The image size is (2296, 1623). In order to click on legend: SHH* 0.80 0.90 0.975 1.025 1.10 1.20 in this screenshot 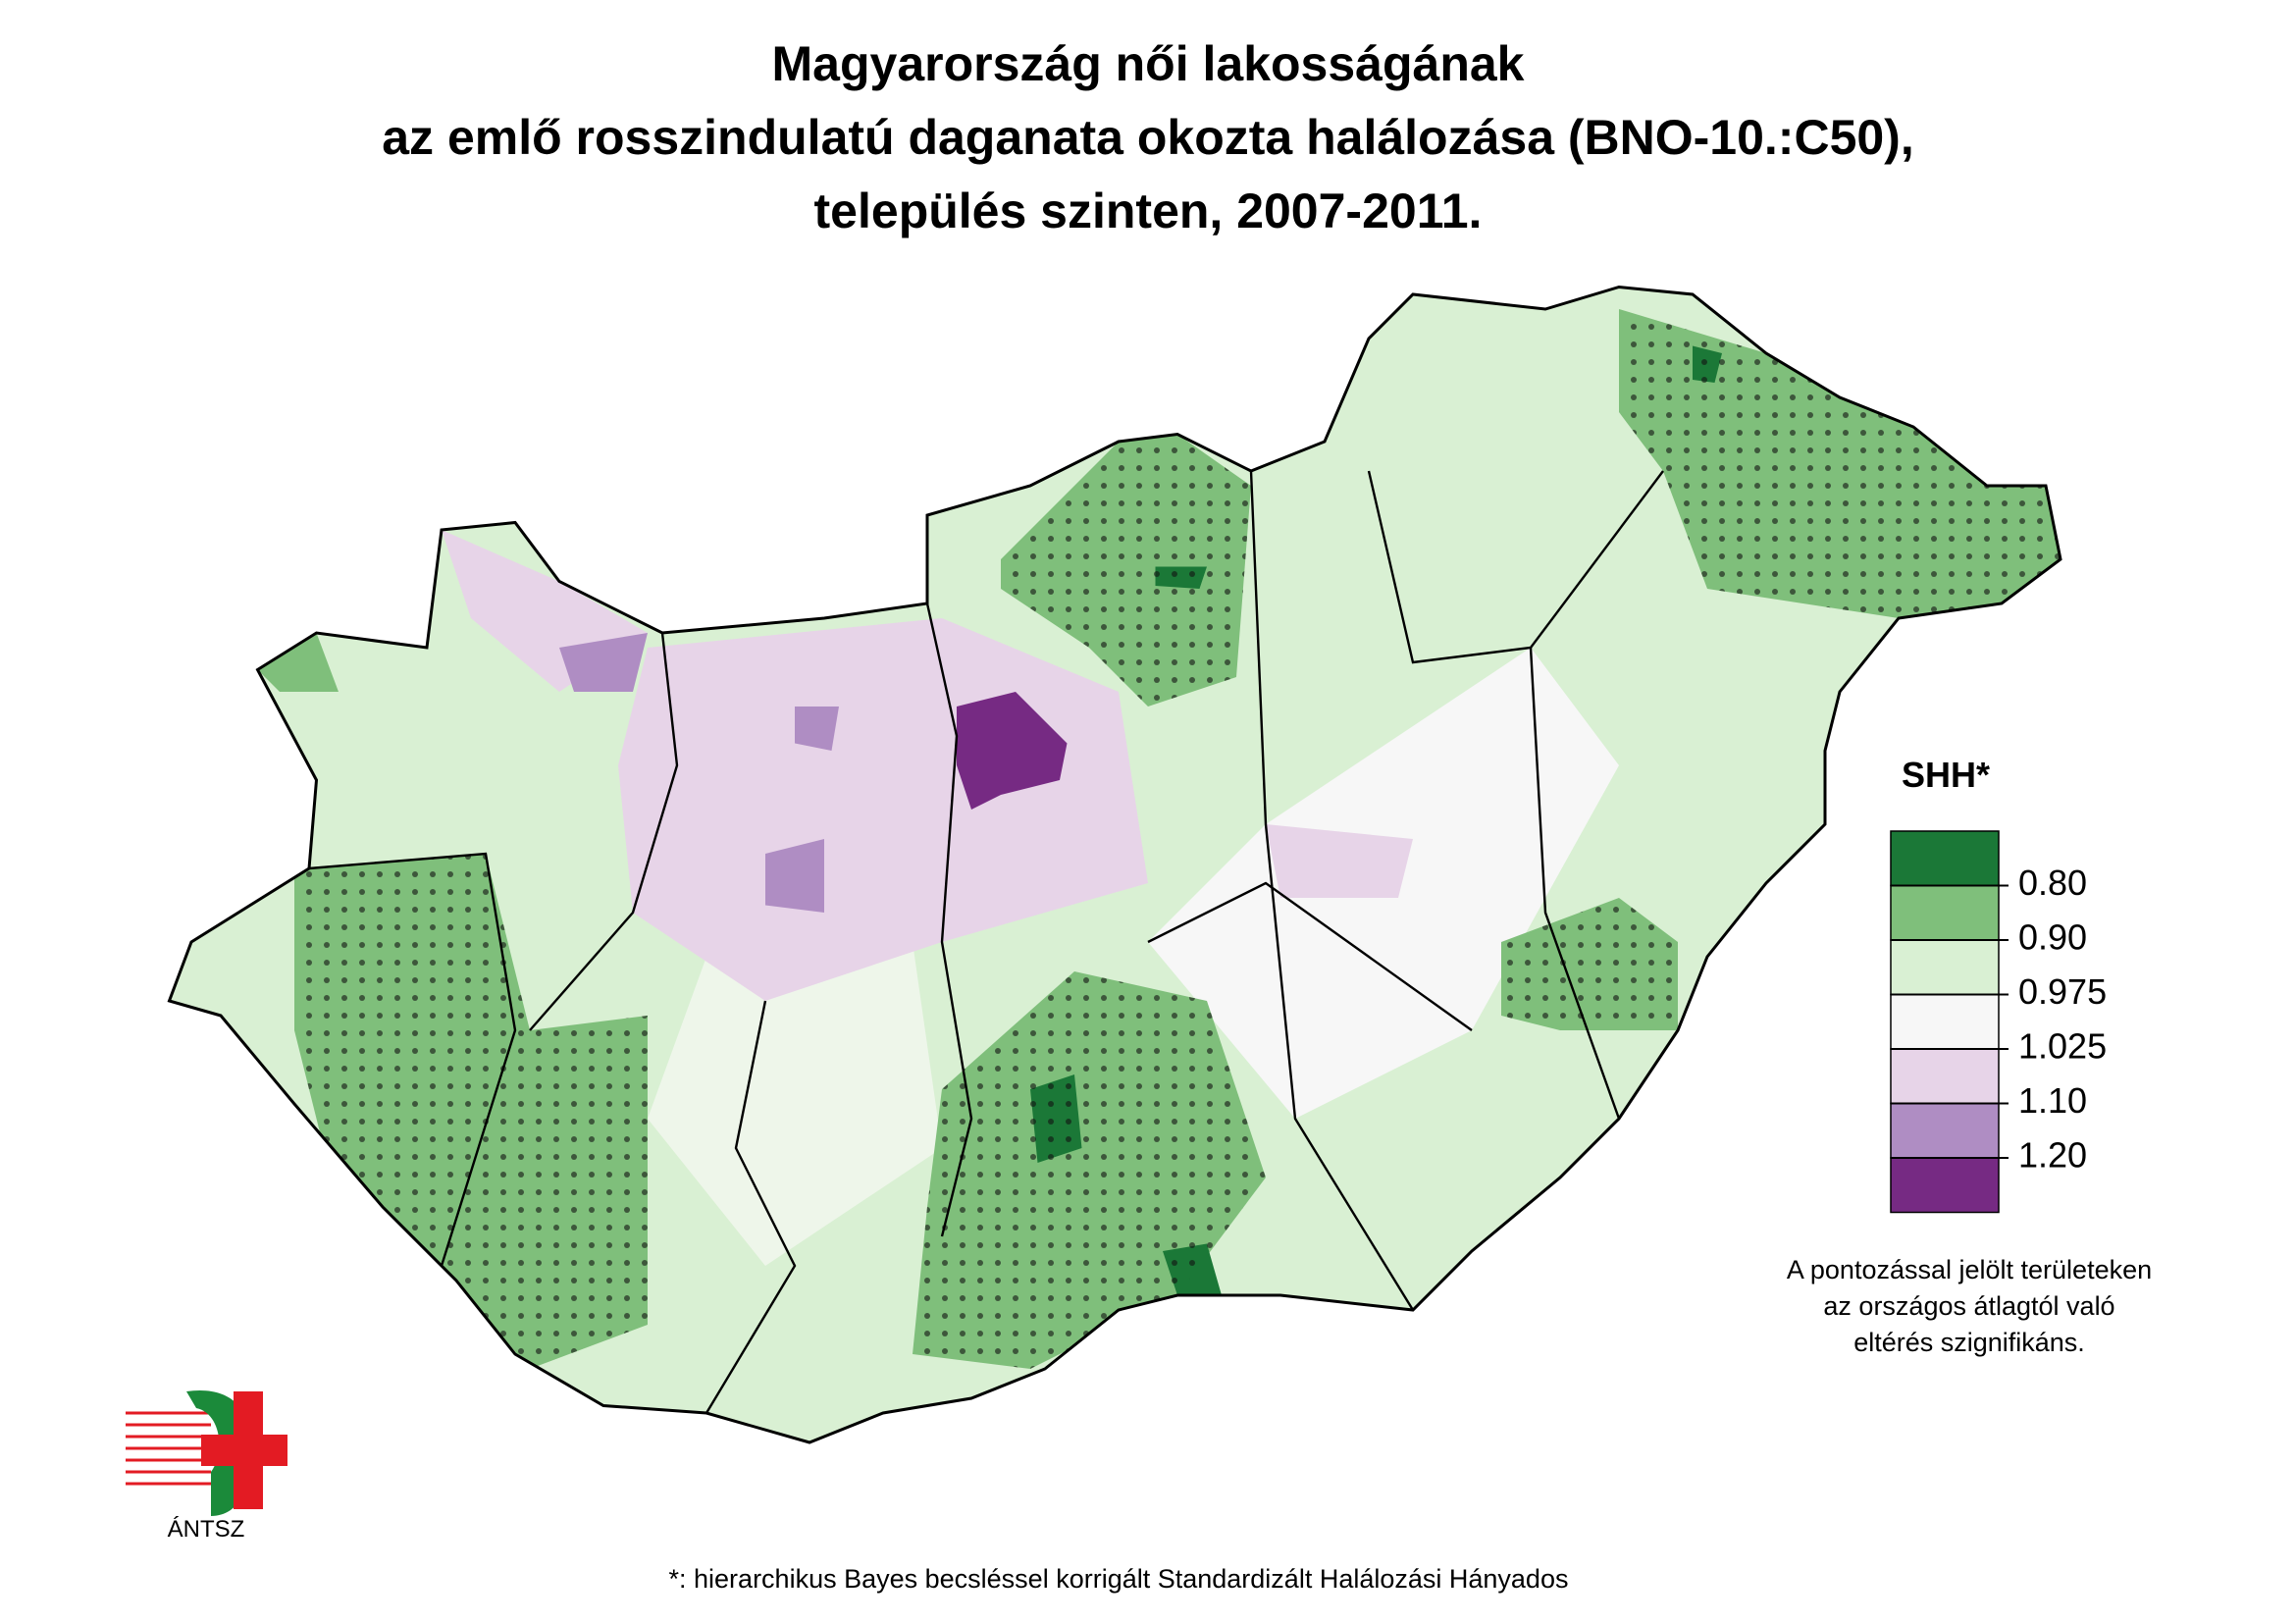, I will do `click(1998, 984)`.